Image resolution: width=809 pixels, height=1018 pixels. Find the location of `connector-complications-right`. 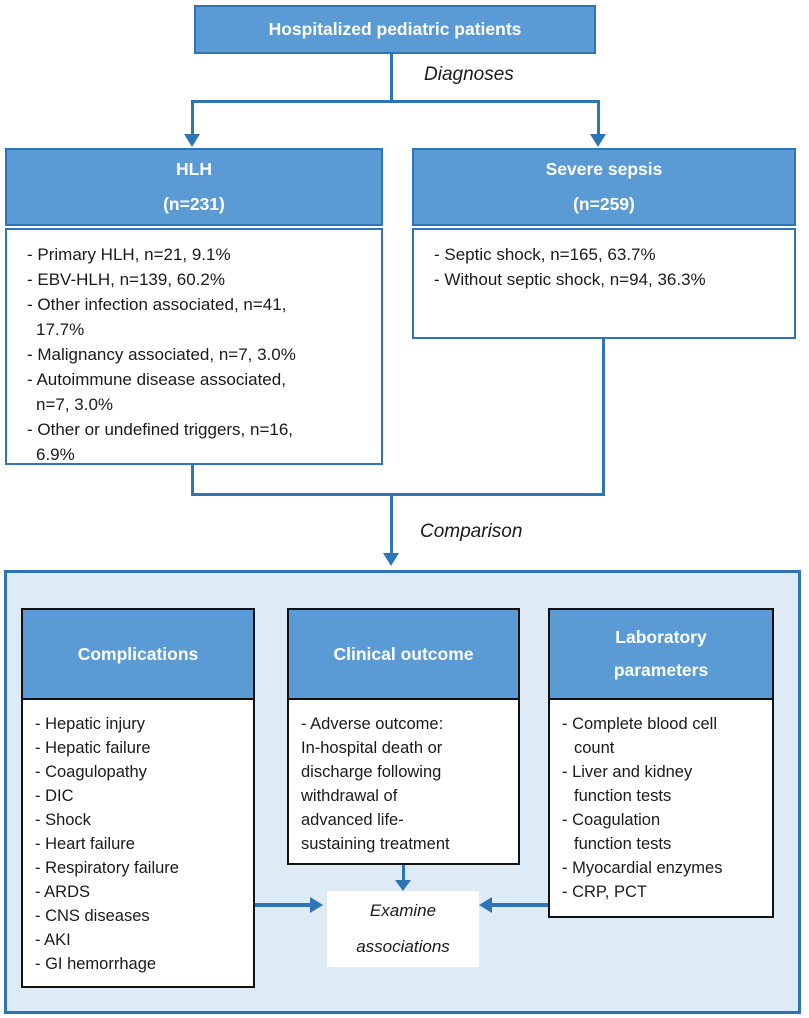

connector-complications-right is located at coordinates (283, 905).